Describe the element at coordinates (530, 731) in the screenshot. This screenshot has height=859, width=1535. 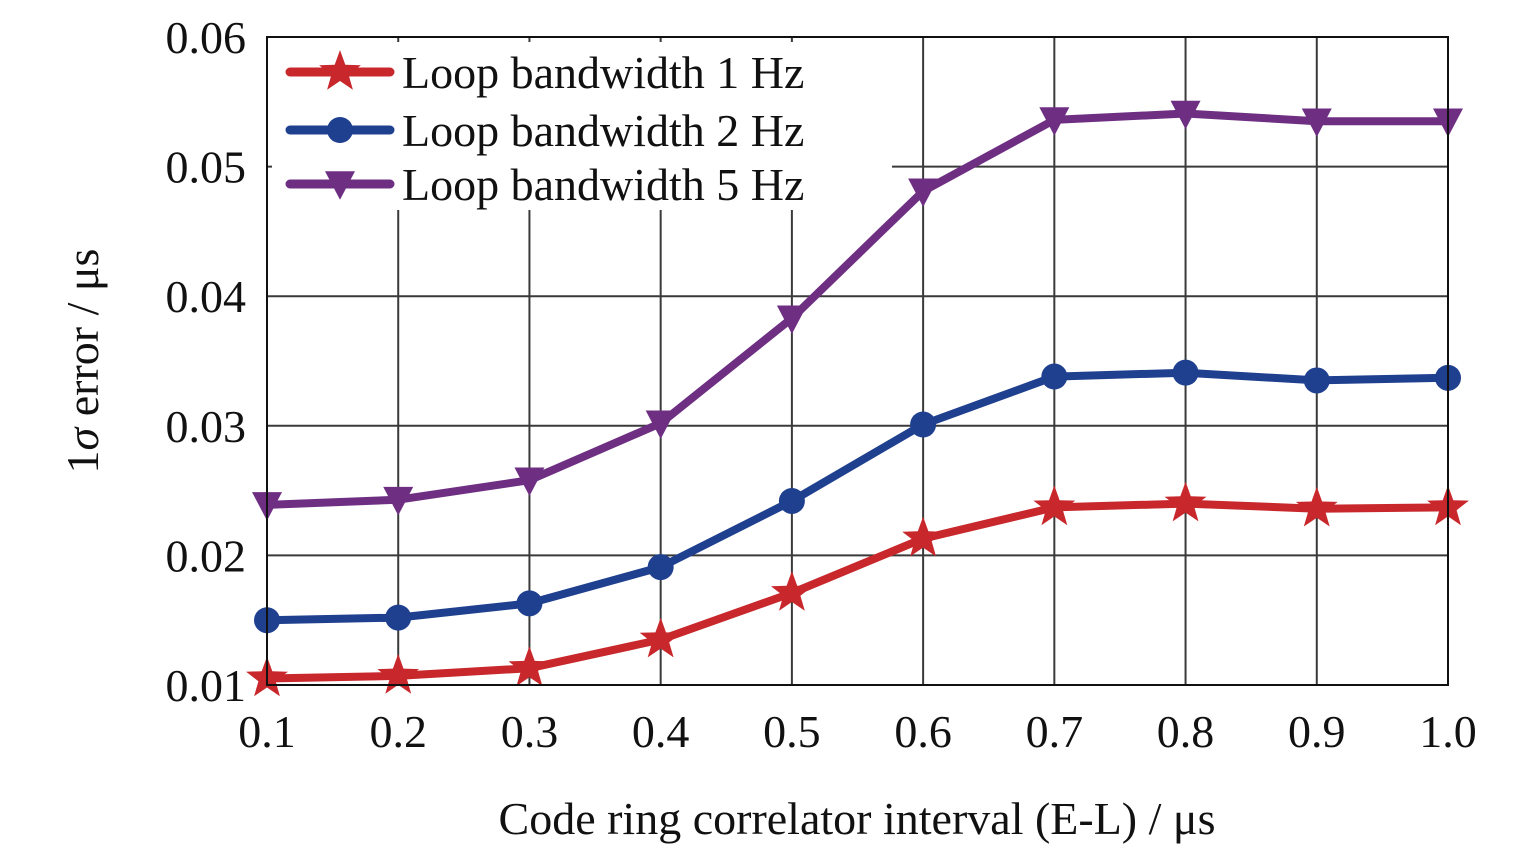
I see `x-tick-label: 0.3` at that location.